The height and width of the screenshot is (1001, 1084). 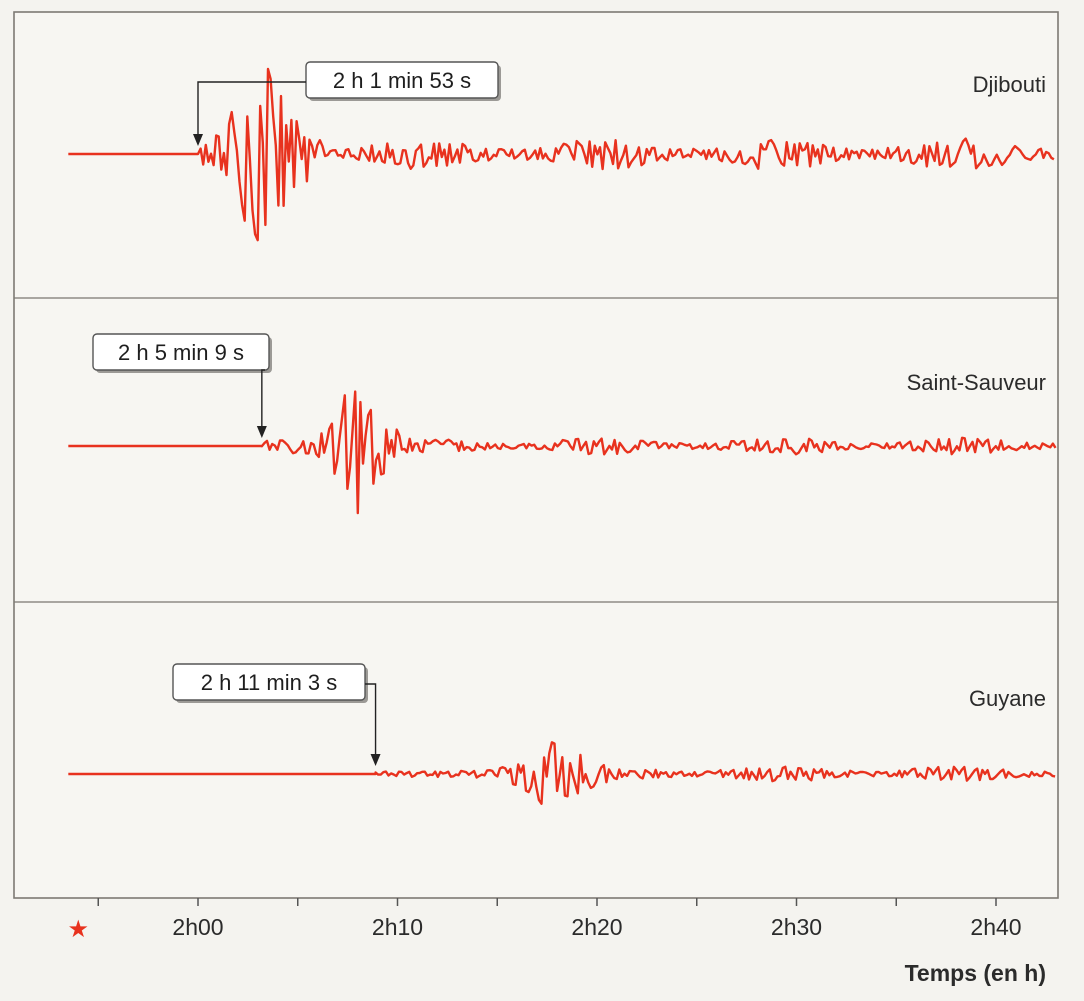 What do you see at coordinates (796, 927) in the screenshot?
I see `x-tick-label: 2h30` at bounding box center [796, 927].